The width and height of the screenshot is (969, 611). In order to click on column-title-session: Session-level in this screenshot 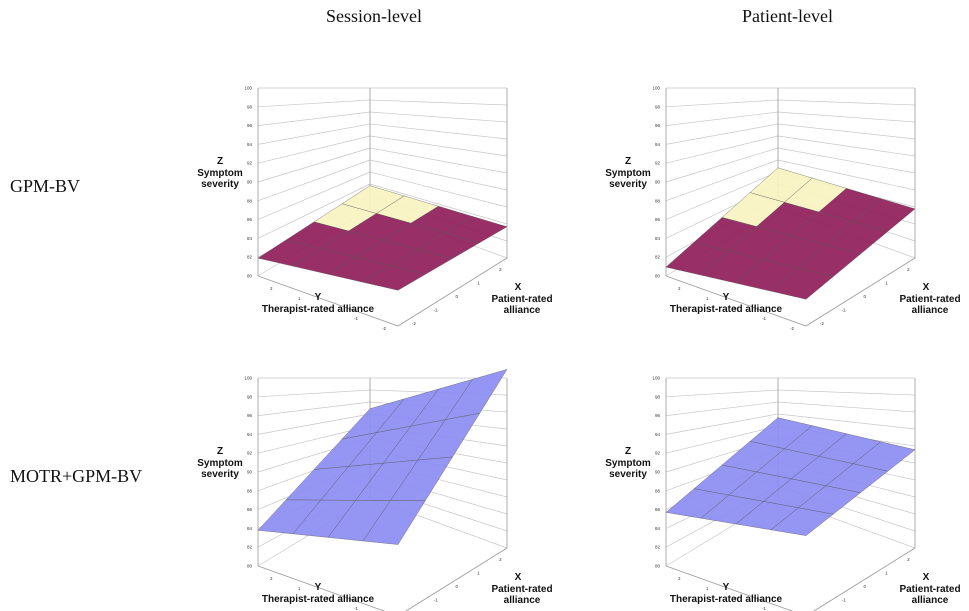, I will do `click(374, 16)`.